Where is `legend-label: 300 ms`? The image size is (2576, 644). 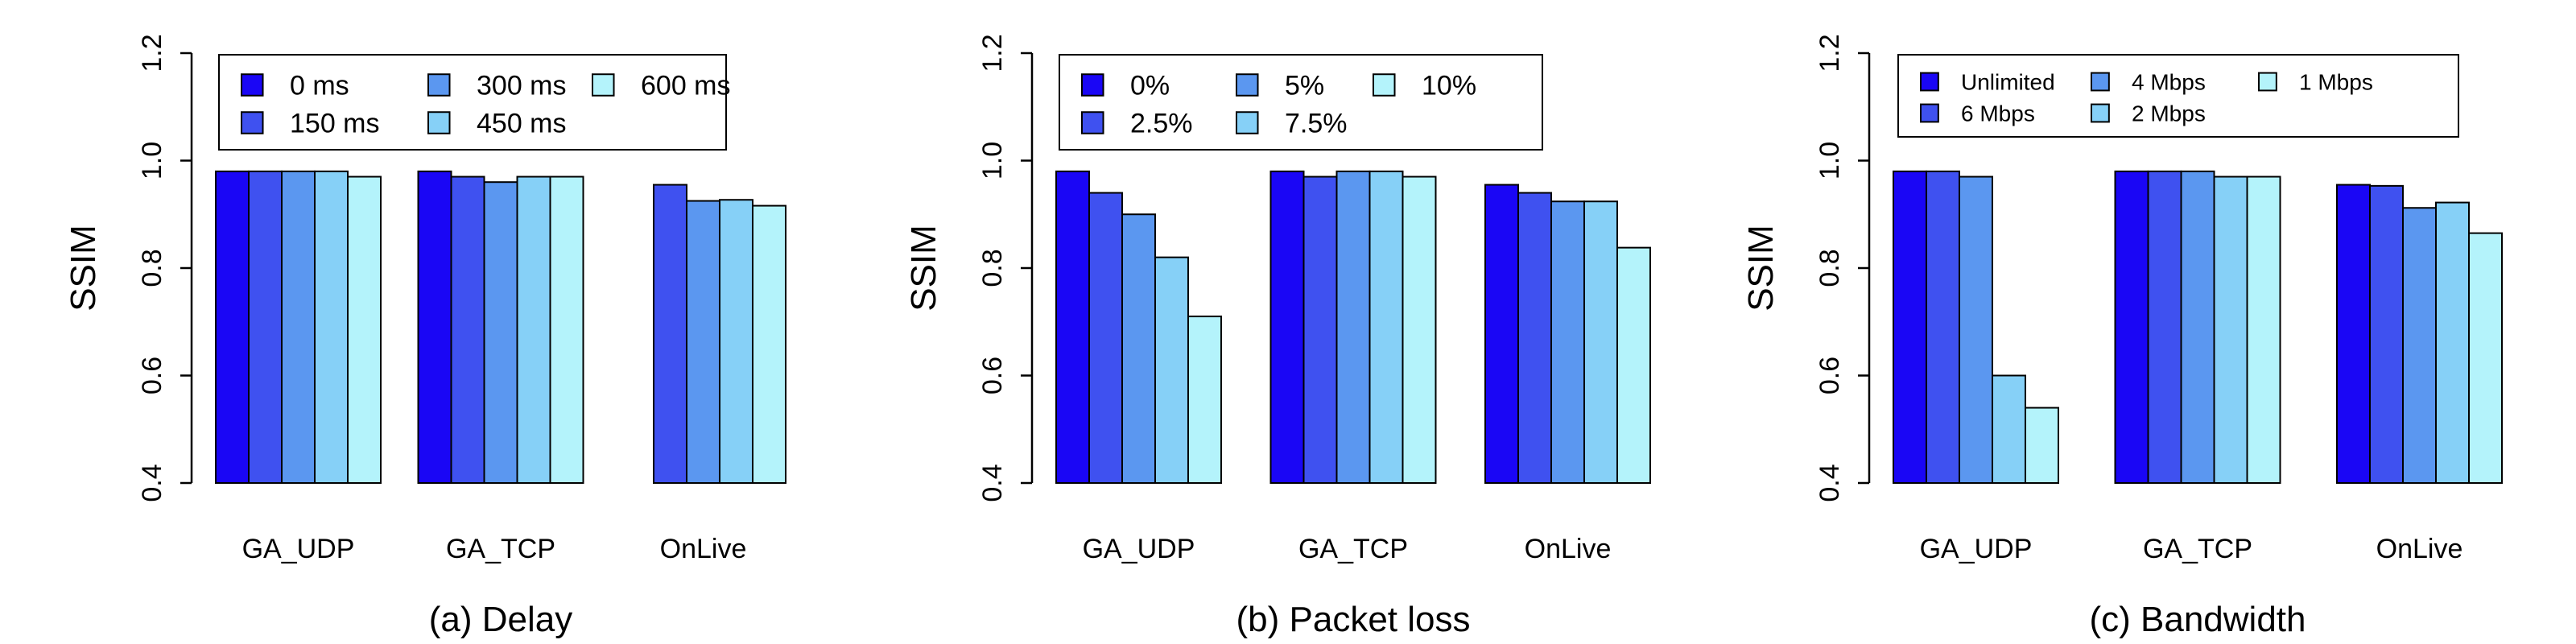 legend-label: 300 ms is located at coordinates (522, 86).